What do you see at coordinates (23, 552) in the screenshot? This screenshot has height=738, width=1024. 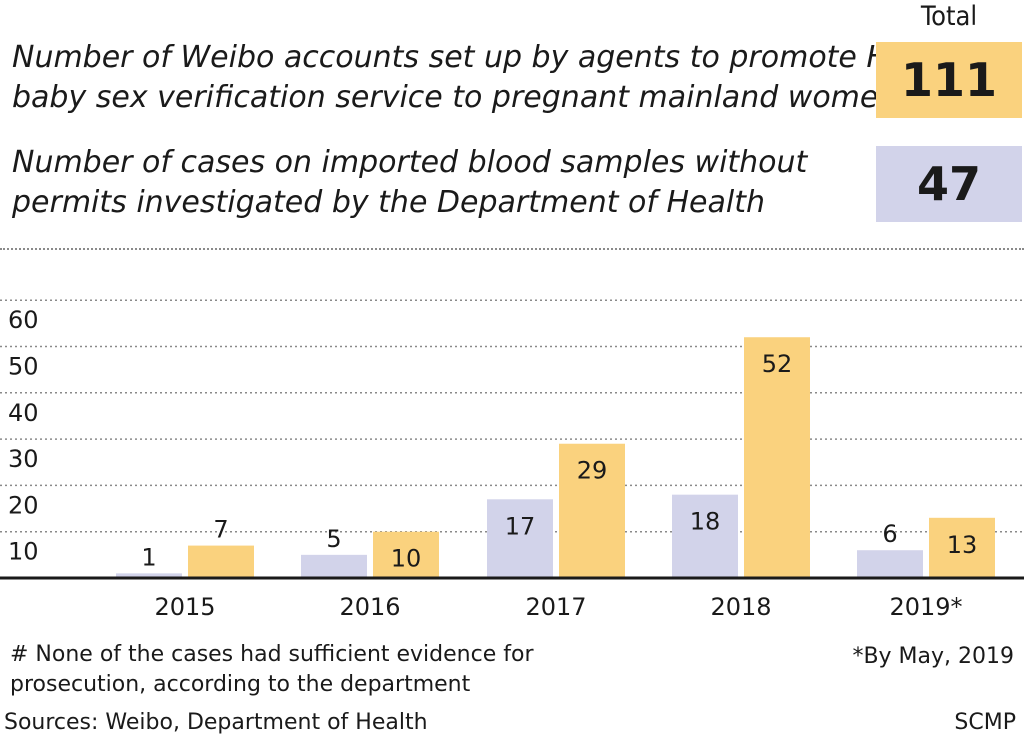 I see `y-tick-label: 10` at bounding box center [23, 552].